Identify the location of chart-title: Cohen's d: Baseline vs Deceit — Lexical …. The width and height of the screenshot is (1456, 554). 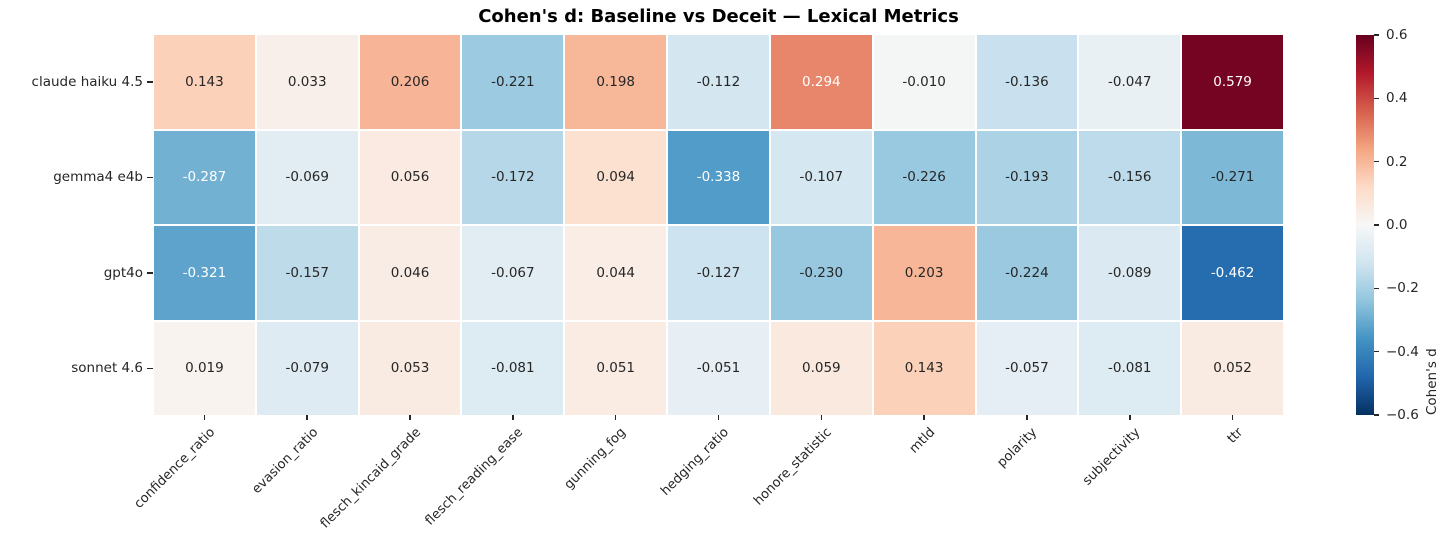
(718, 16).